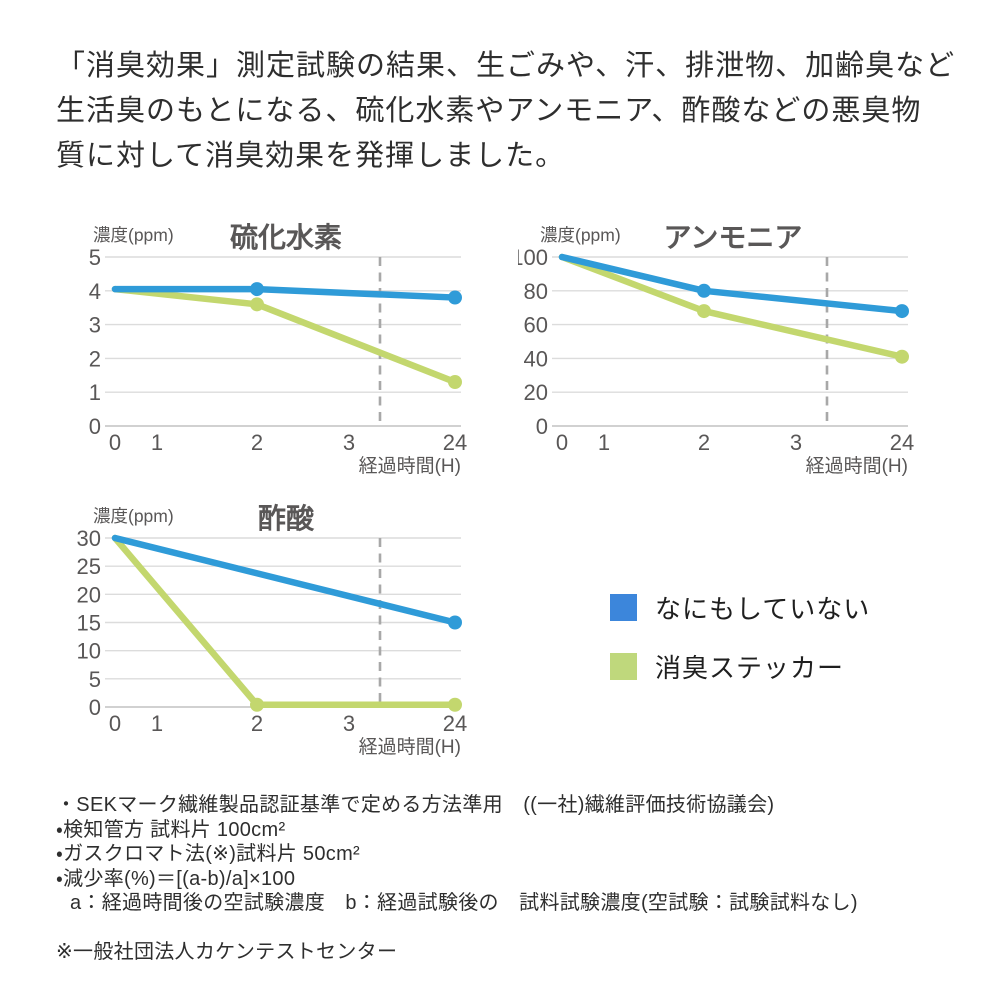 The height and width of the screenshot is (1000, 1000). Describe the element at coordinates (286, 237) in the screenshot. I see `chart-title: 硫化水素` at that location.